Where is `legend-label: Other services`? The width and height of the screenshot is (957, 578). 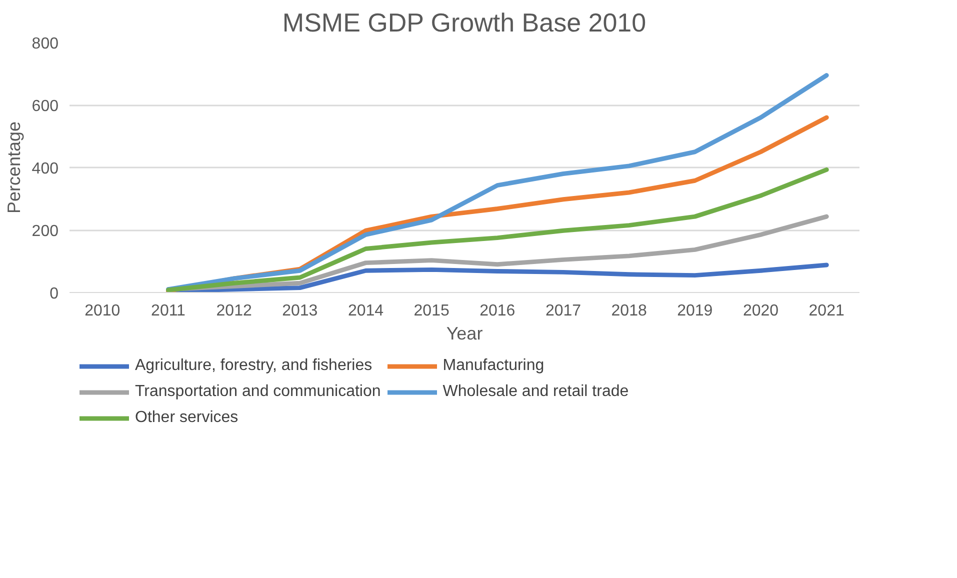
legend-label: Other services is located at coordinates (186, 418).